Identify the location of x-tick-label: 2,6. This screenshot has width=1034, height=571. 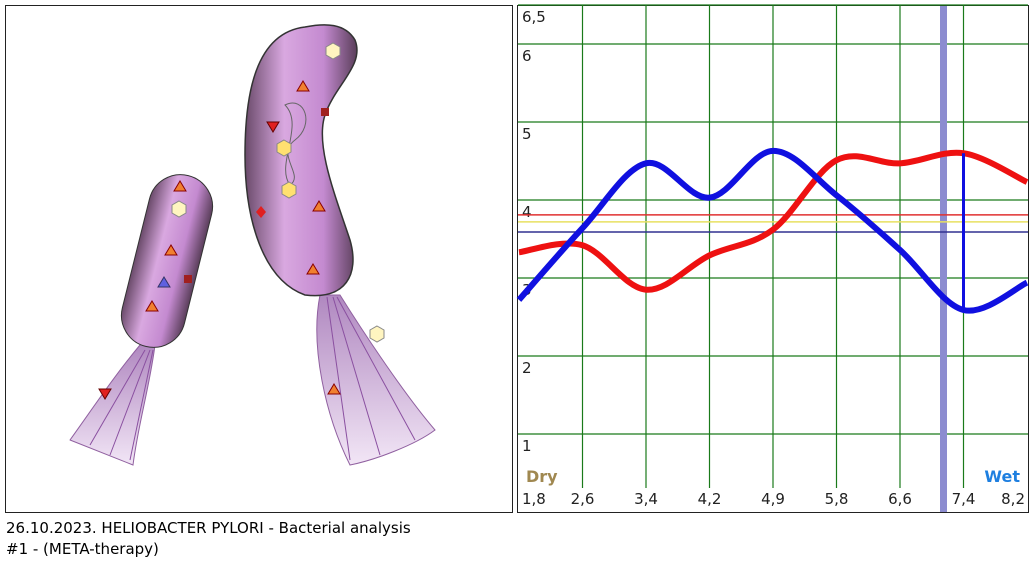
(583, 499).